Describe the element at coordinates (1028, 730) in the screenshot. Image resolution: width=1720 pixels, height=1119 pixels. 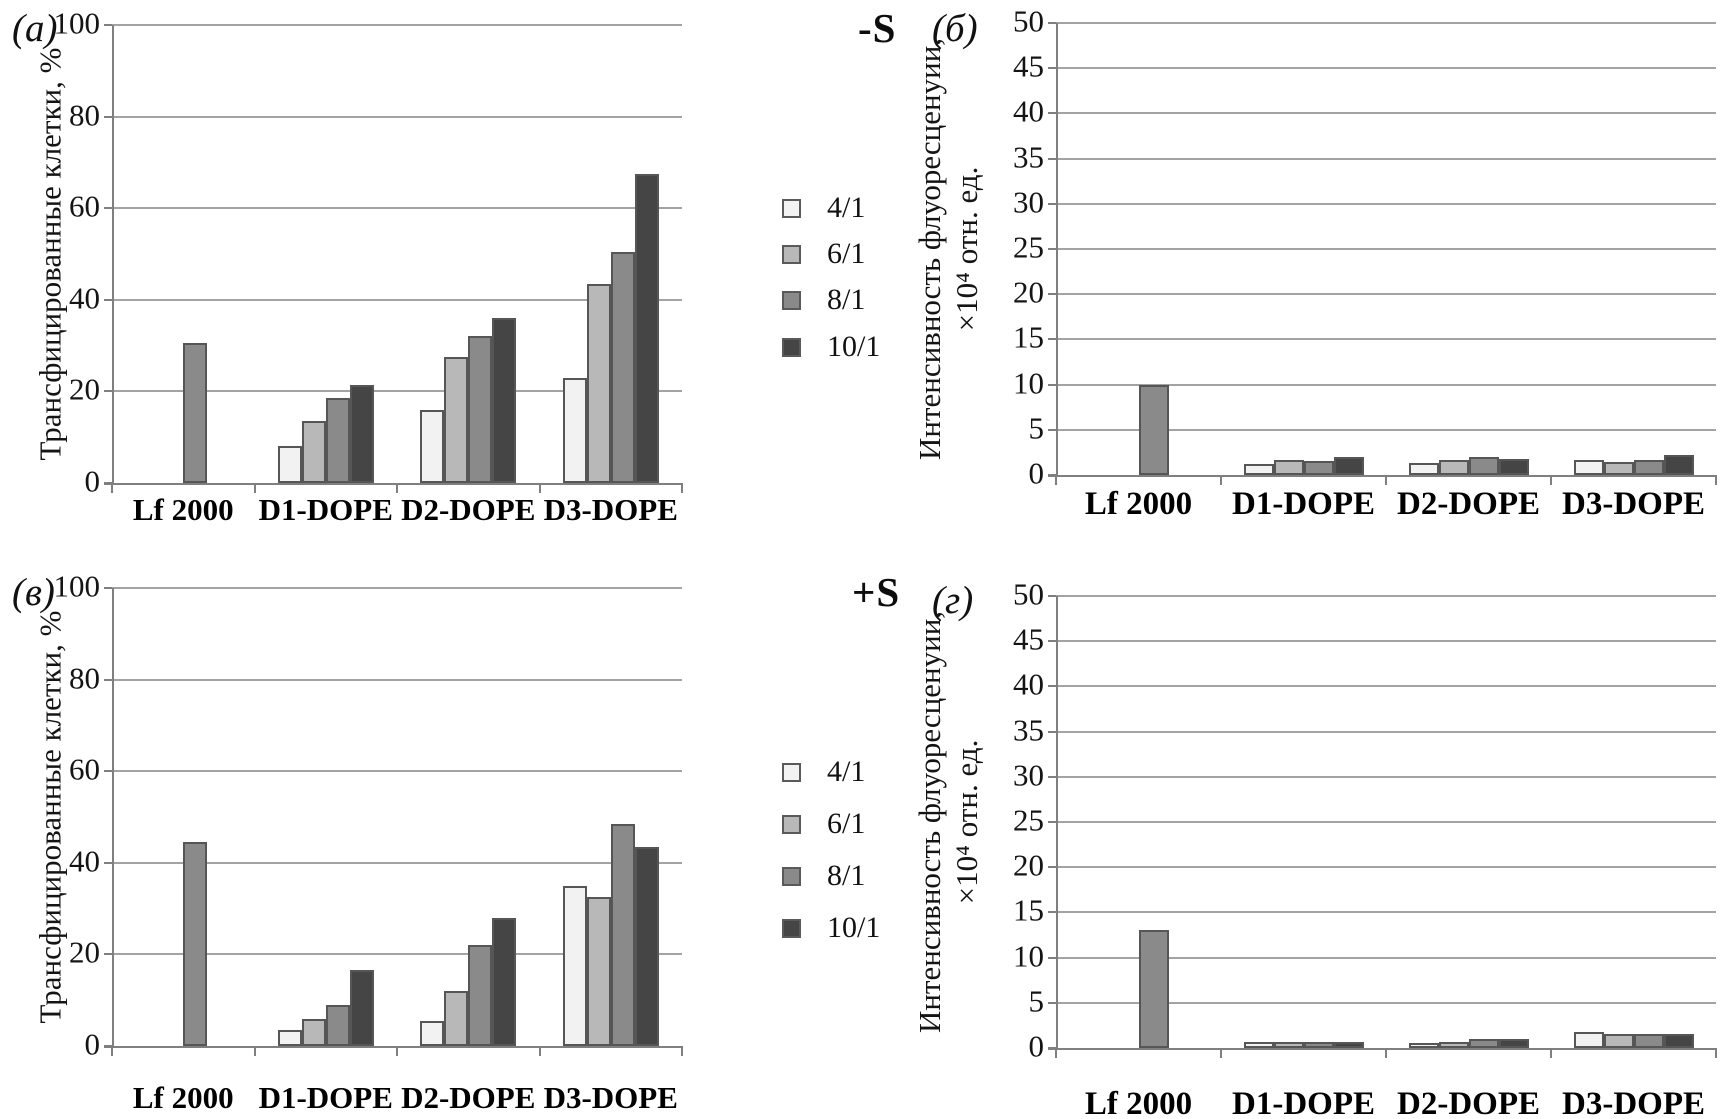
I see `y-tick-label: 35` at that location.